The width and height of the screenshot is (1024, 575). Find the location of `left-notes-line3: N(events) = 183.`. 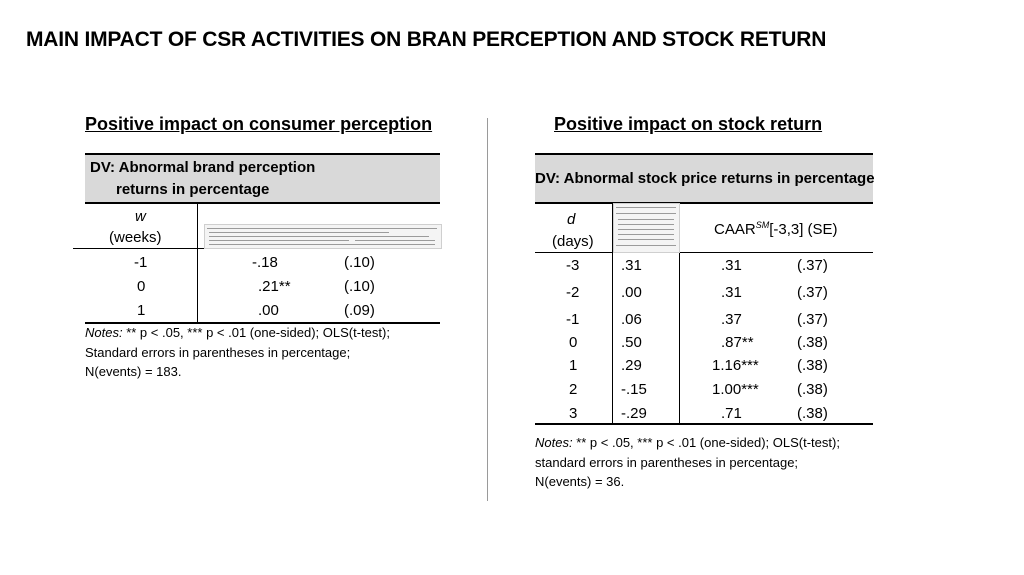

left-notes-line3: N(events) = 183. is located at coordinates (133, 371).